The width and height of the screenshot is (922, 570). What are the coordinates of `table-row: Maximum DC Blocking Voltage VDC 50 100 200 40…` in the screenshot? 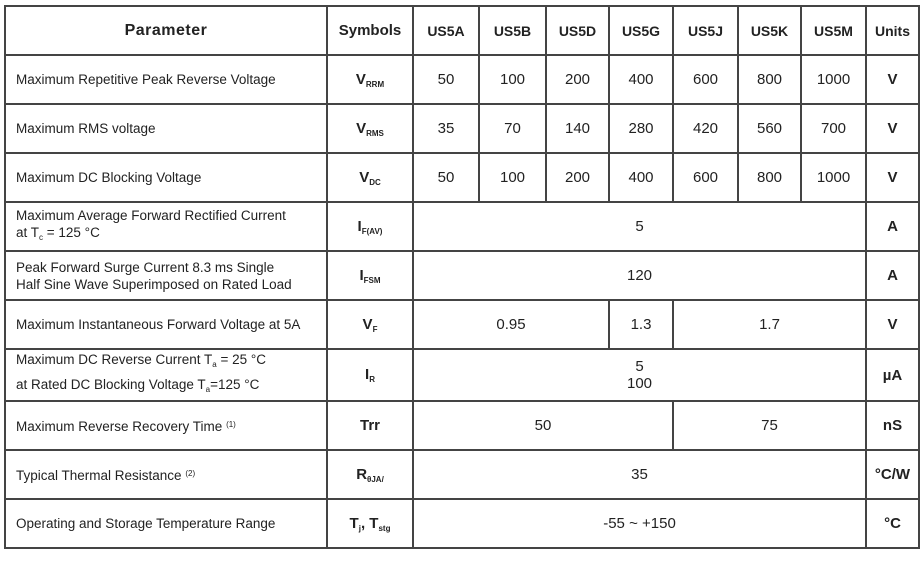 It's located at (462, 177).